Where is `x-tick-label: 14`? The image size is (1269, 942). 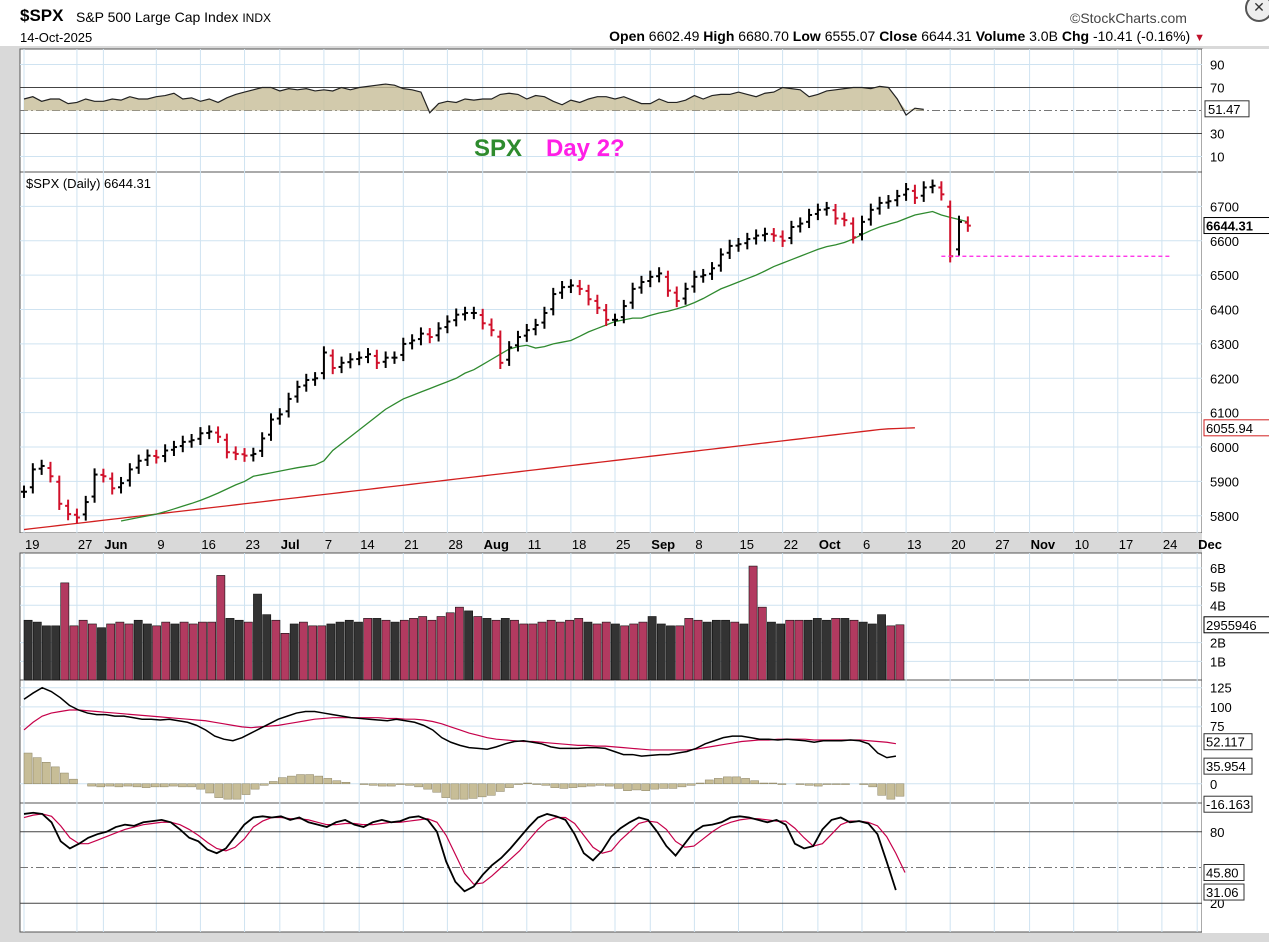 x-tick-label: 14 is located at coordinates (367, 544).